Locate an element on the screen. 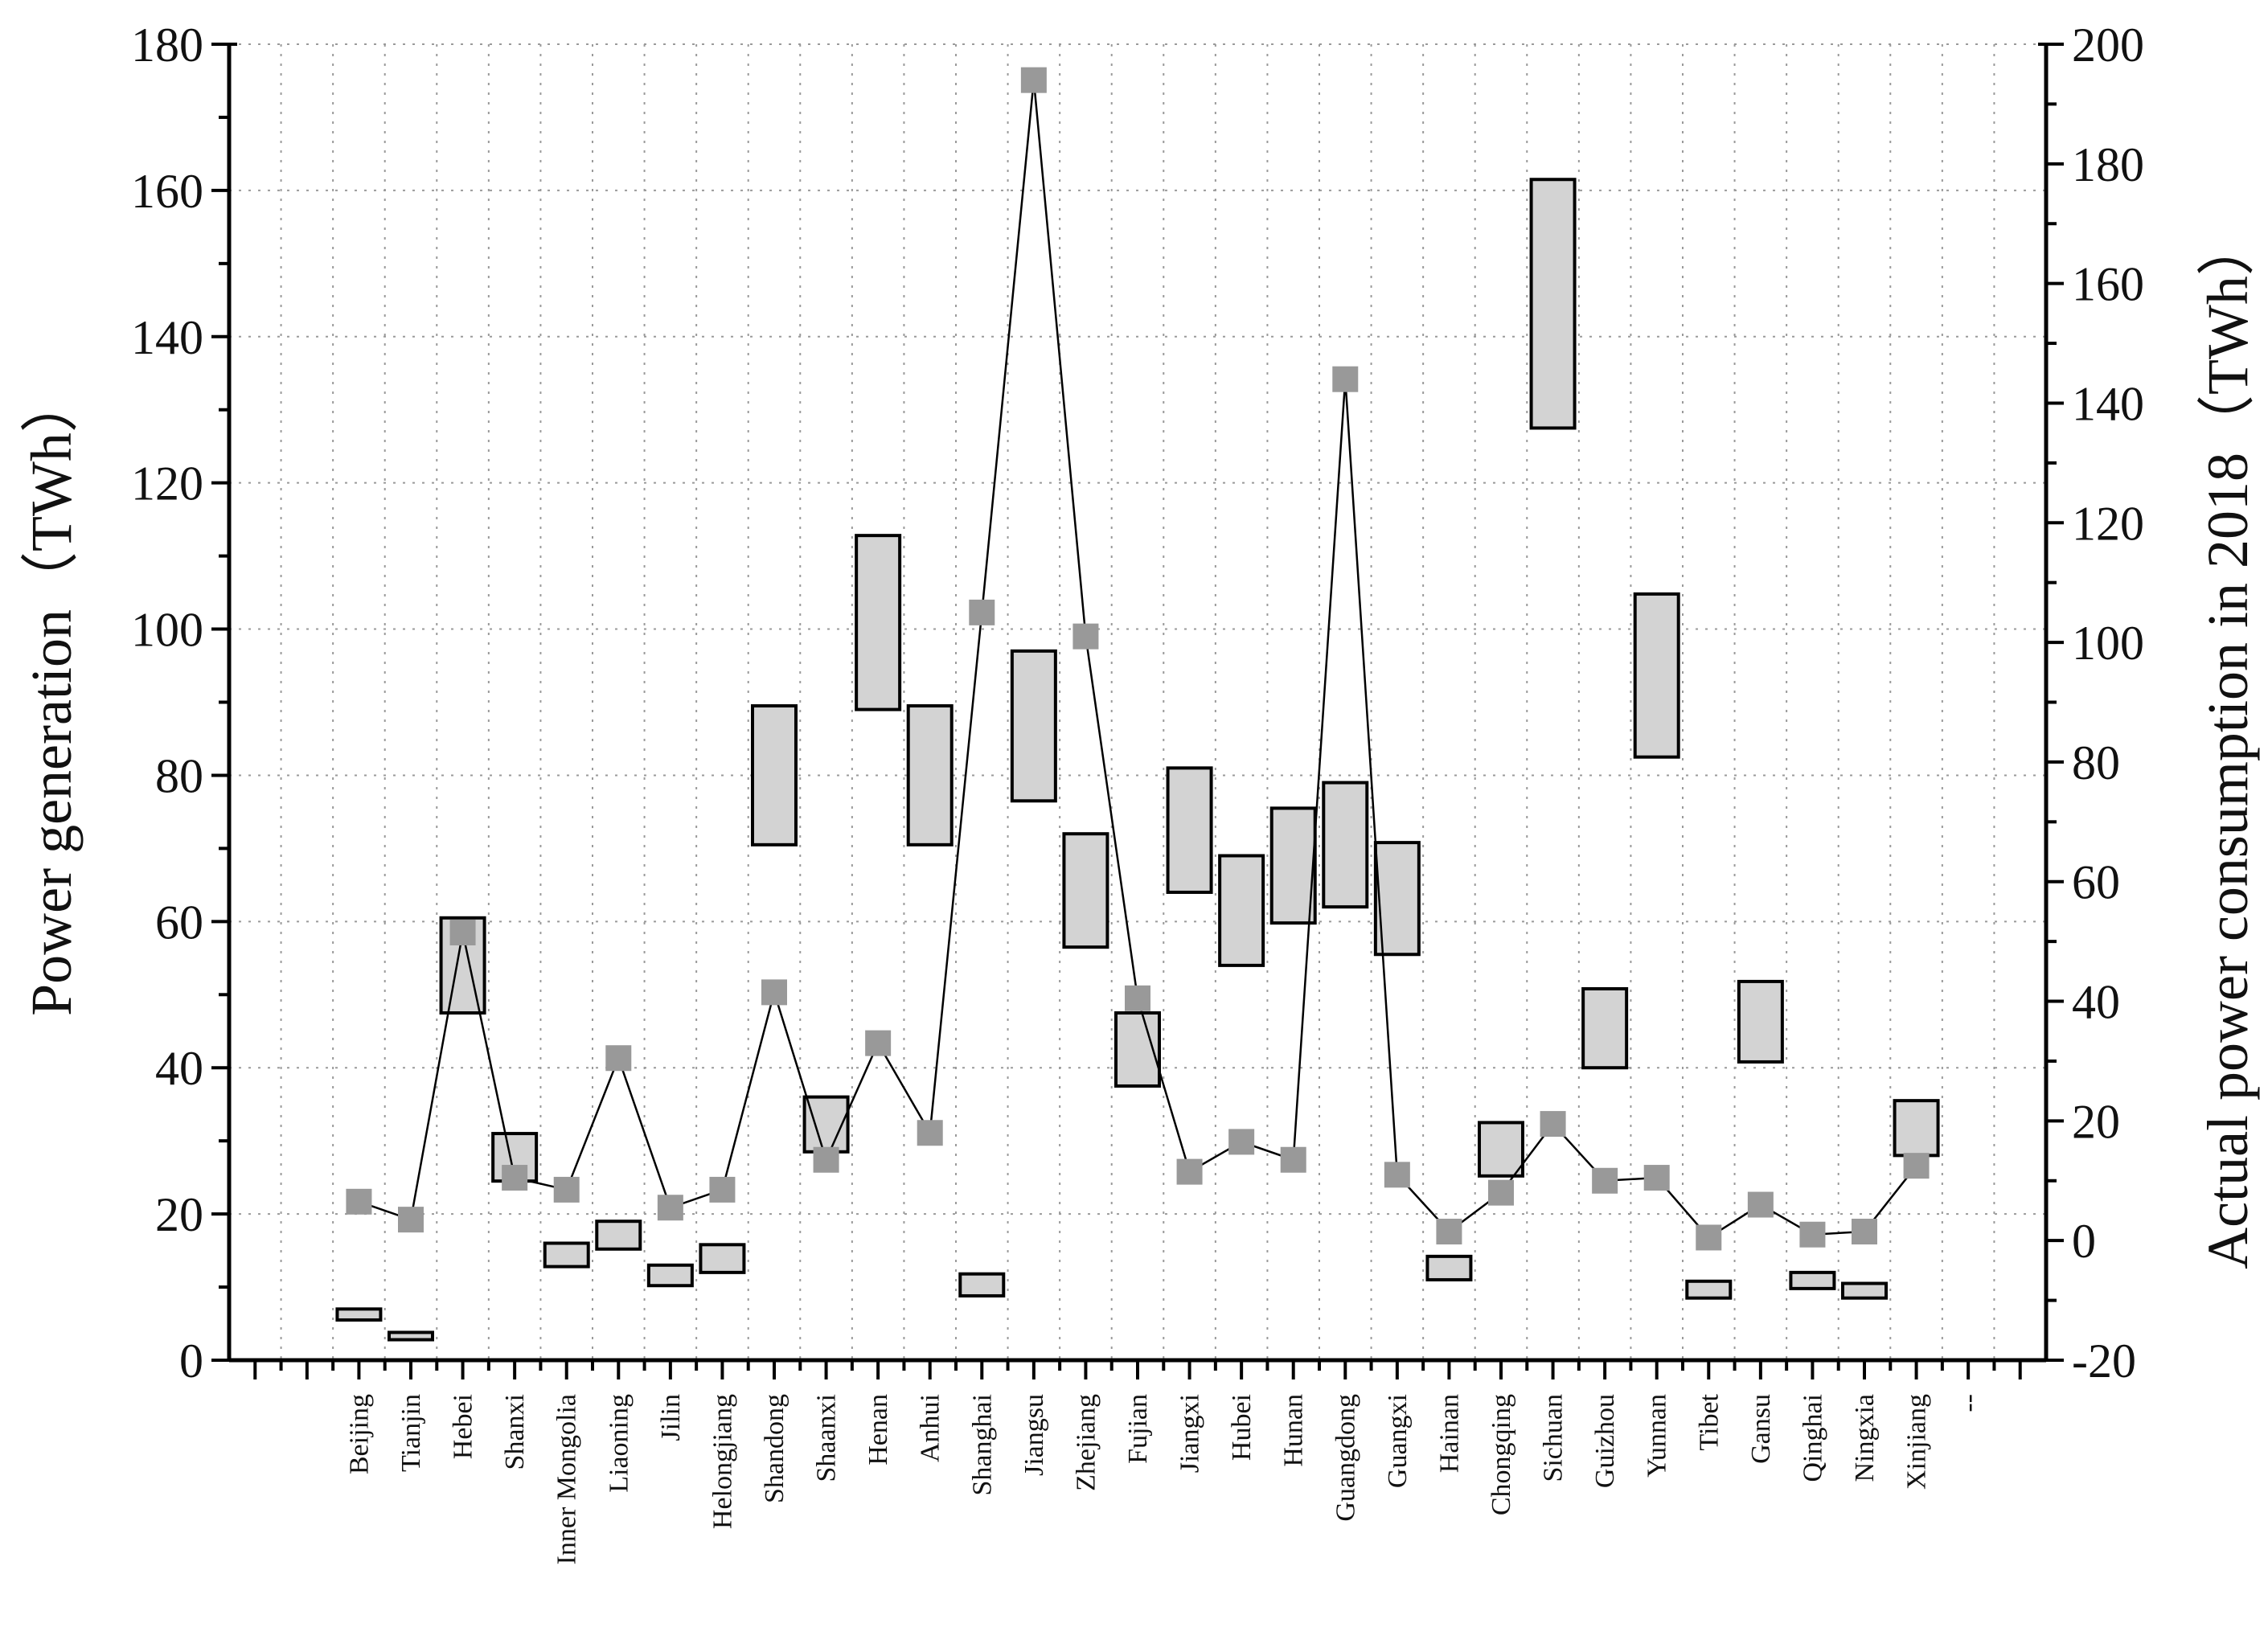 The width and height of the screenshot is (2268, 1652). y-right-tick-label: 140 is located at coordinates (2108, 403).